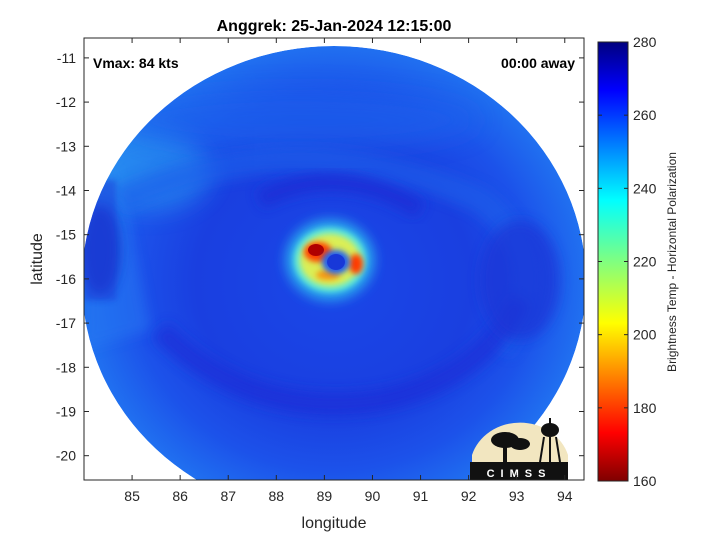 The height and width of the screenshot is (545, 720). What do you see at coordinates (66, 456) in the screenshot?
I see `y-tick-label: -20` at bounding box center [66, 456].